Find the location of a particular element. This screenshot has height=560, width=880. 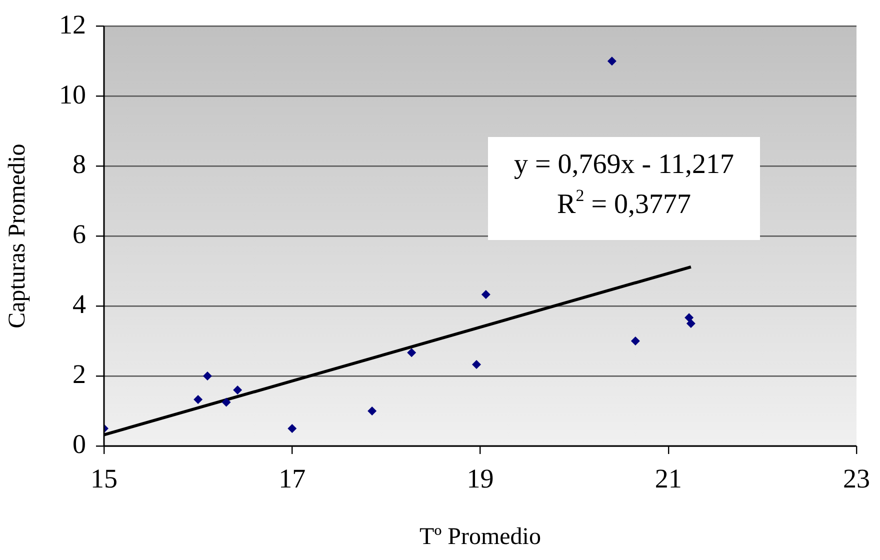

x-tick-label: 21 is located at coordinates (668, 478).